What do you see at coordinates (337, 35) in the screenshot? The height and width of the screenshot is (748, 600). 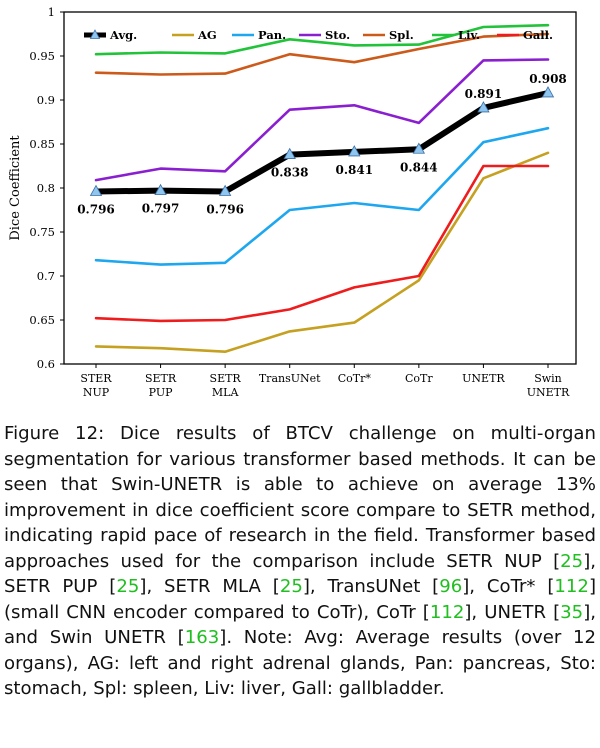 I see `legend-label: Sto.` at bounding box center [337, 35].